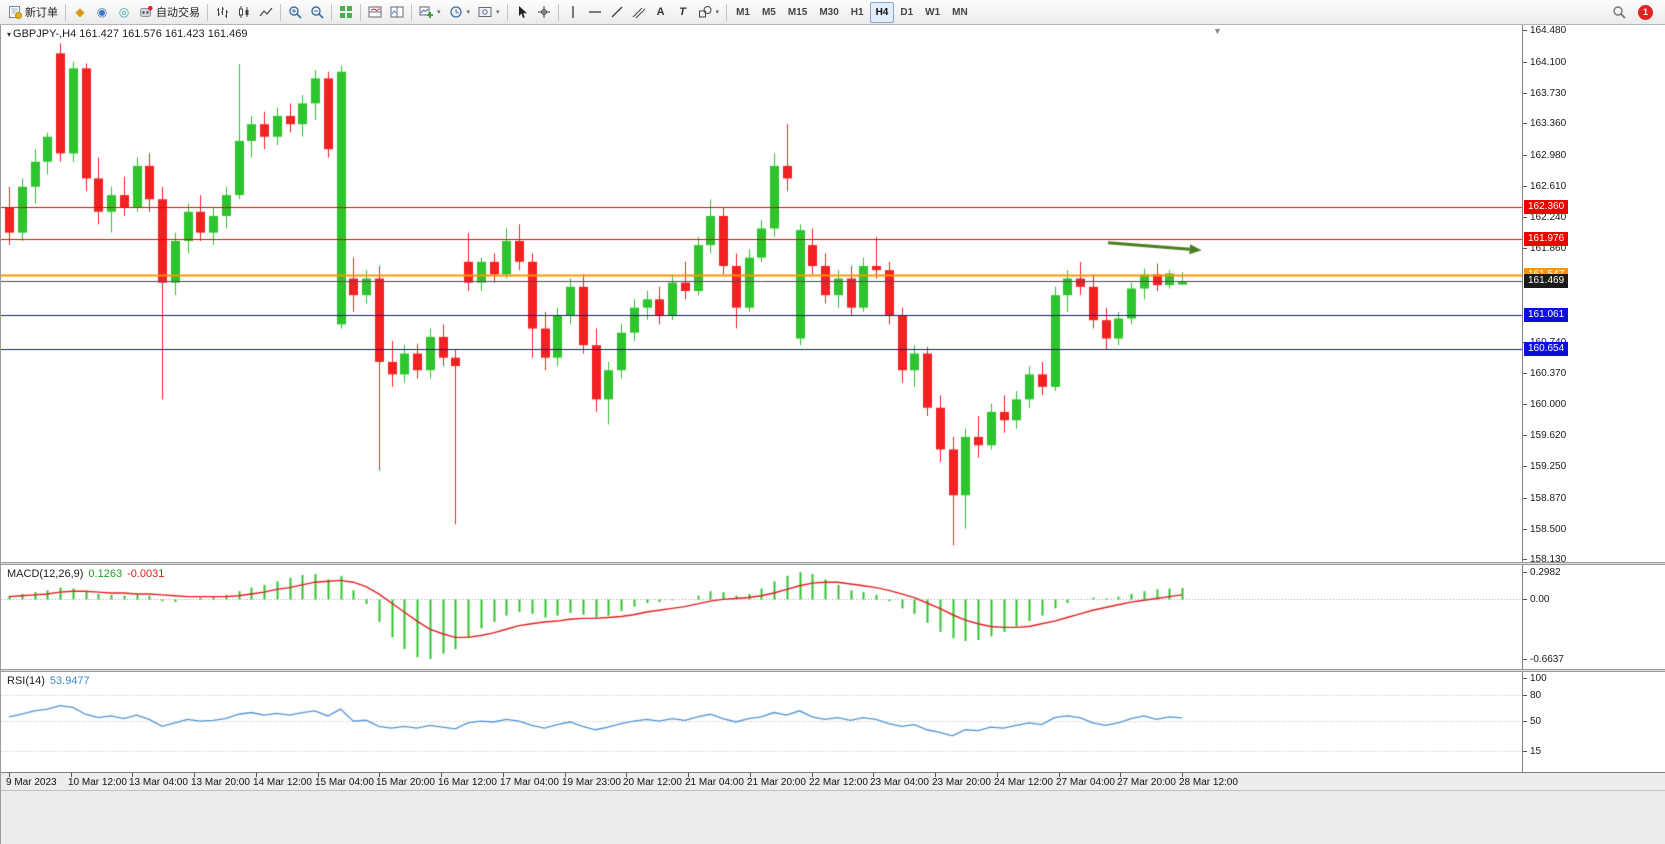 The height and width of the screenshot is (844, 1665). I want to click on timeframe-h1: H1, so click(857, 12).